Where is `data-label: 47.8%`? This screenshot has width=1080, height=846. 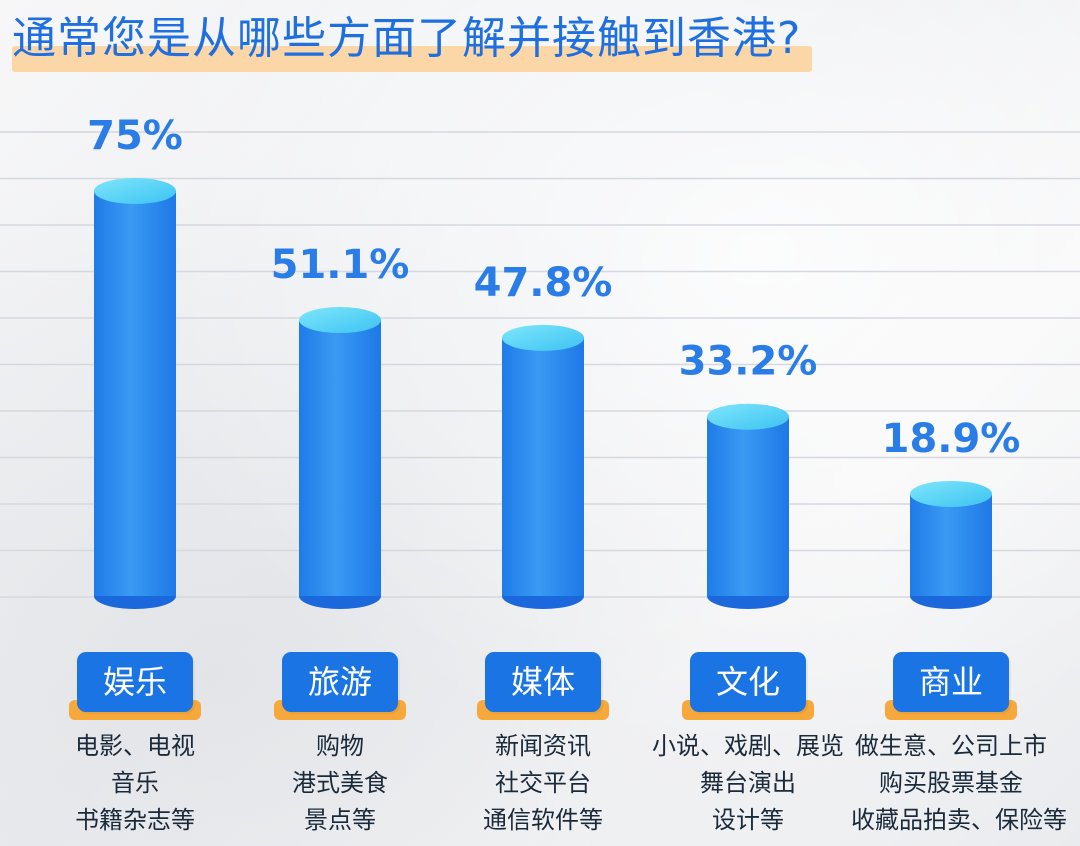
data-label: 47.8% is located at coordinates (543, 283).